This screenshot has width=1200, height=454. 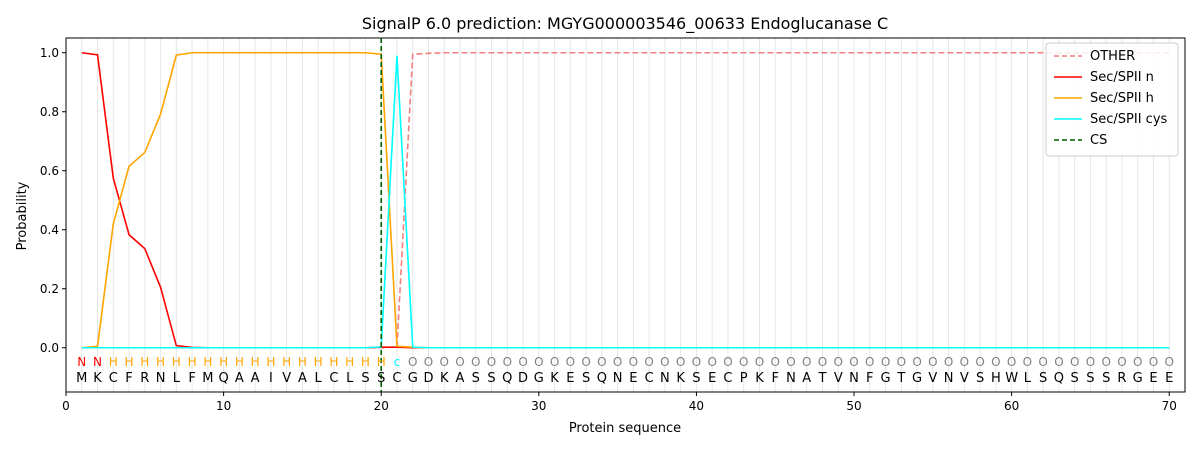 I want to click on legend: OTHER Sec/SPII n Sec/SPII h Sec/SPII cys CS, so click(x=1112, y=99).